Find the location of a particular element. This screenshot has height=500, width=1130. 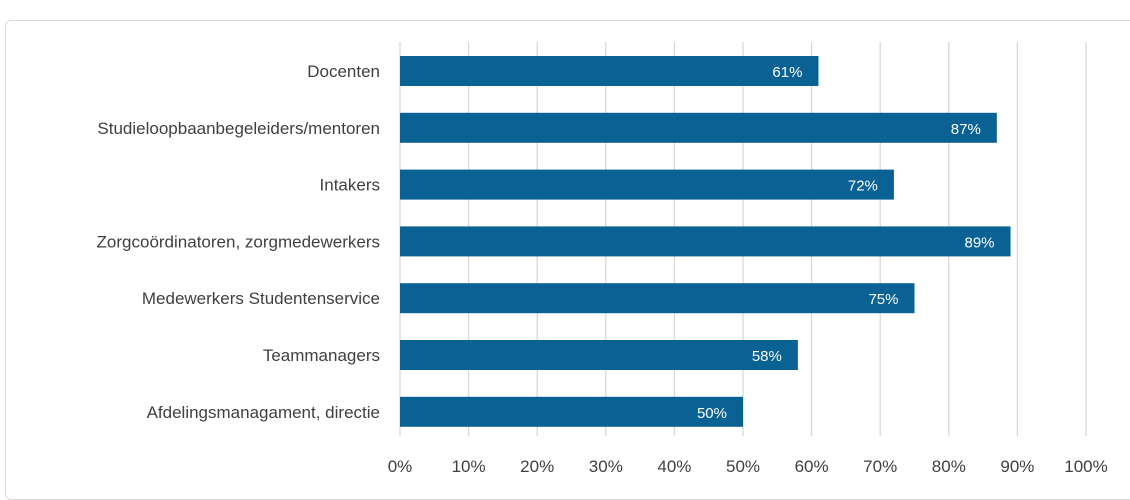

category-label: Medewerkers Studentenservice is located at coordinates (261, 298).